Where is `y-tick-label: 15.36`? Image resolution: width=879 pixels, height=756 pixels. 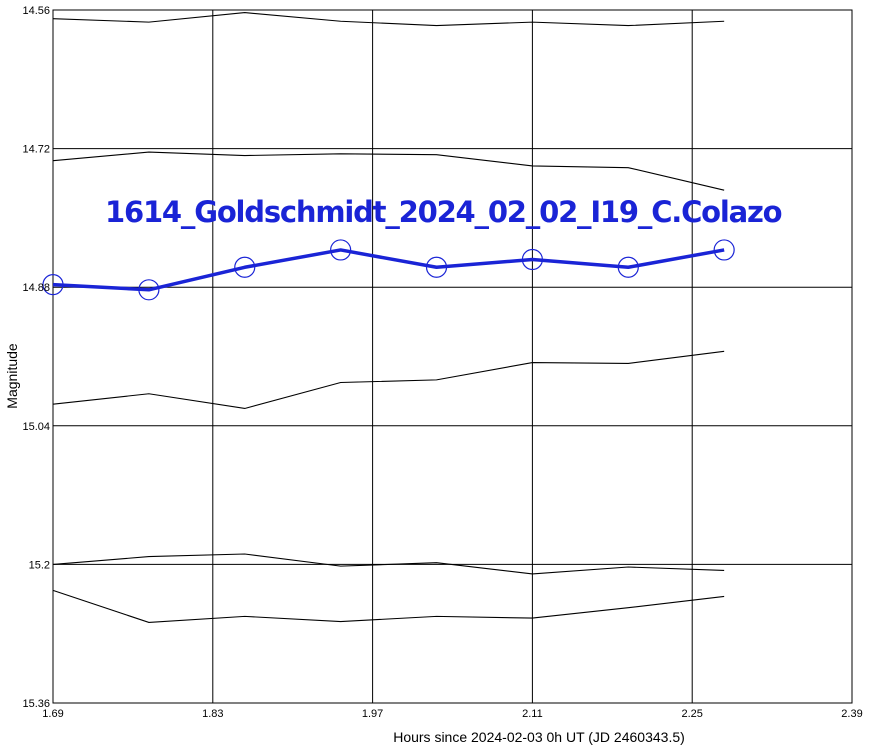 y-tick-label: 15.36 is located at coordinates (36, 704).